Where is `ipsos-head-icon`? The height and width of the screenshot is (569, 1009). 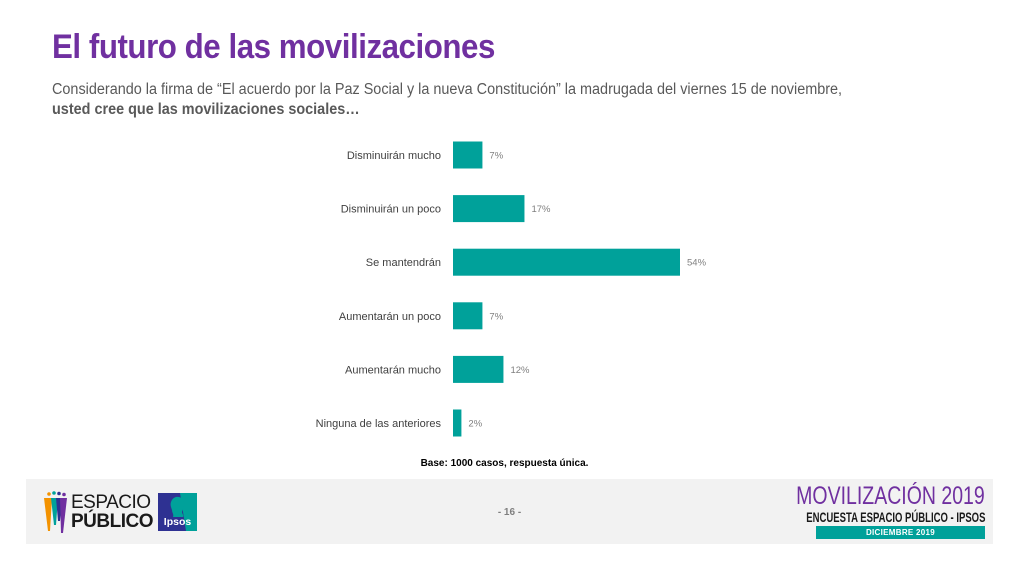 ipsos-head-icon is located at coordinates (177, 512).